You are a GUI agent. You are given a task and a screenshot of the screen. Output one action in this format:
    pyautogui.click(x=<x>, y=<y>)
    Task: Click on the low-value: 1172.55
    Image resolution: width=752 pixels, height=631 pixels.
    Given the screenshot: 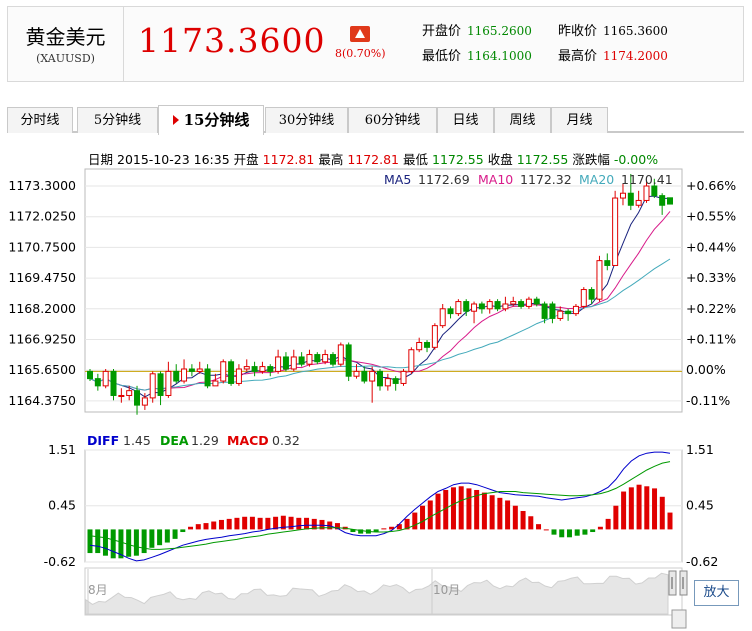 What is the action you would take?
    pyautogui.click(x=458, y=159)
    